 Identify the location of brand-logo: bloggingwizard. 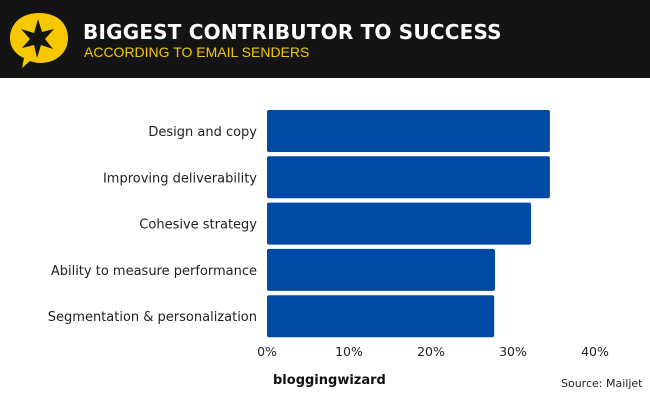
(329, 380).